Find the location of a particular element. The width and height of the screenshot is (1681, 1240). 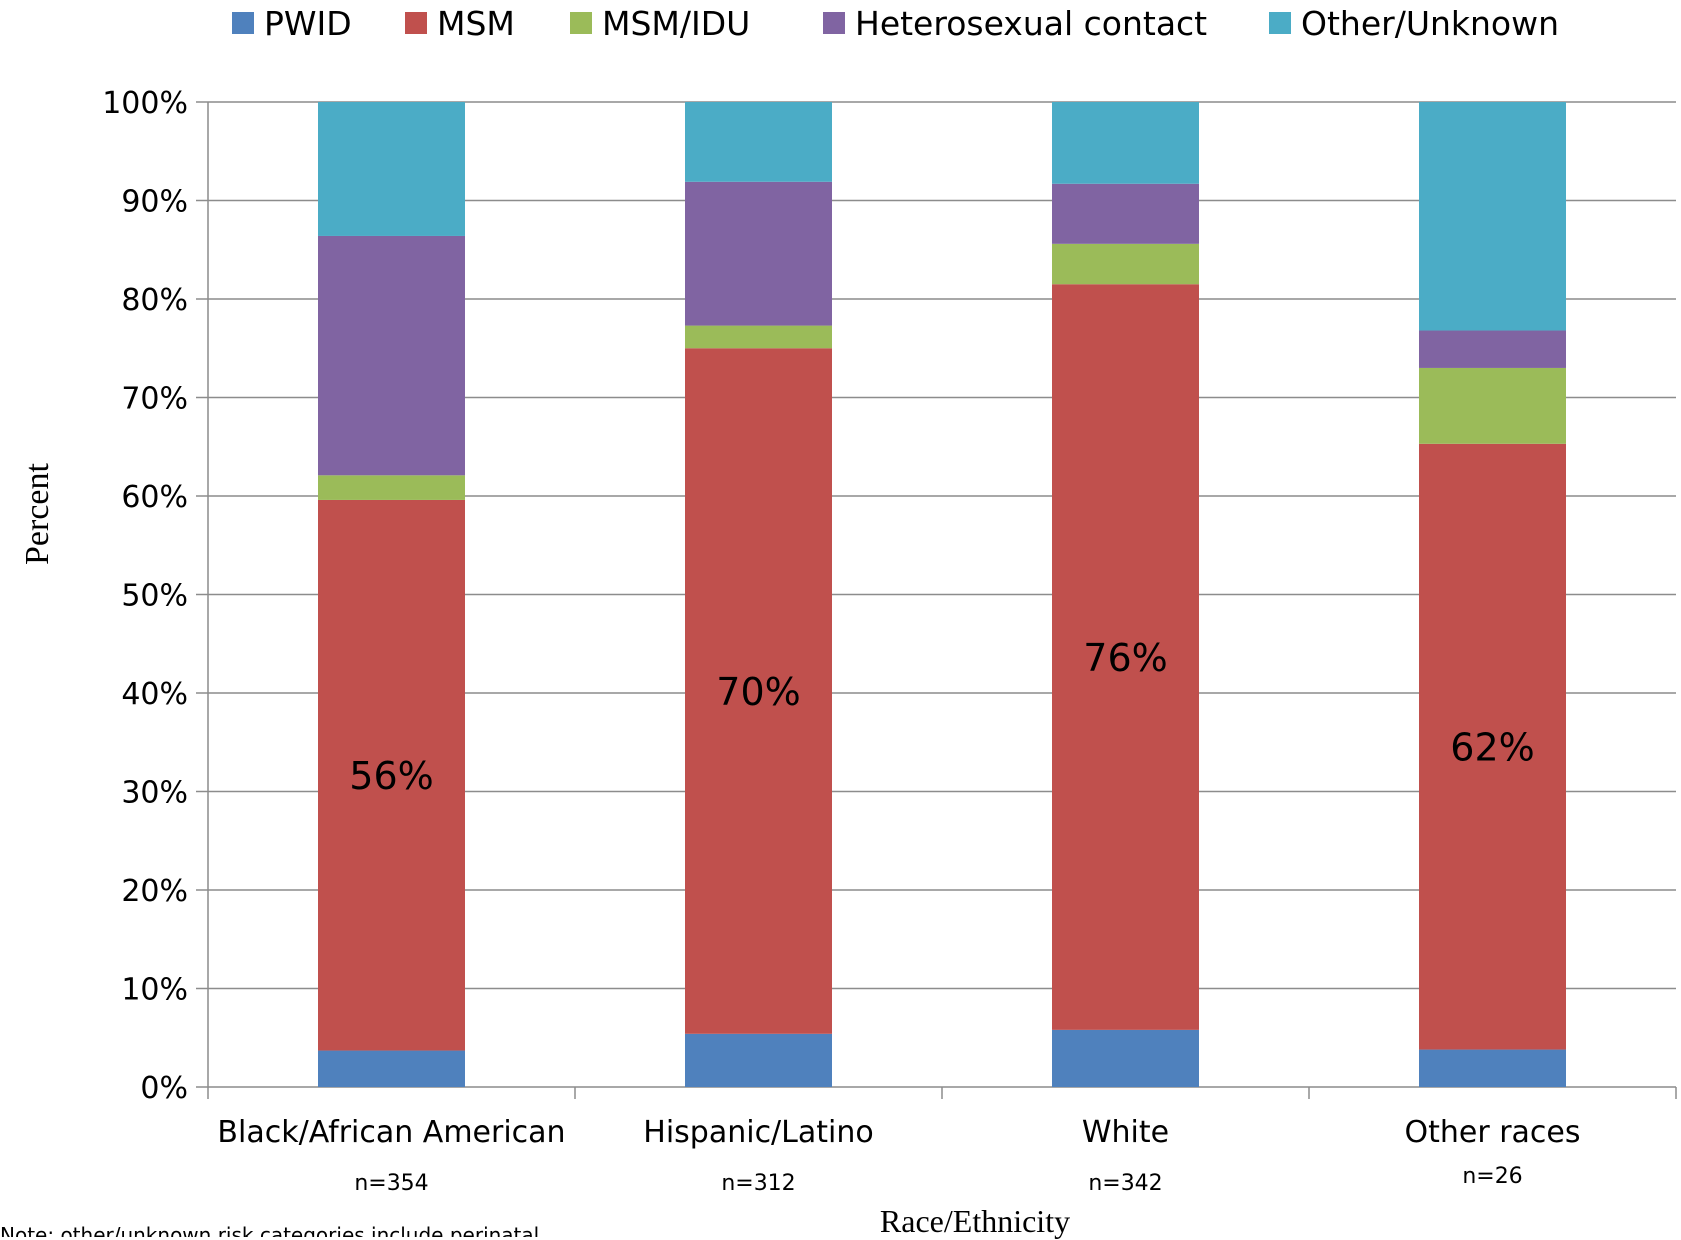

y-tick-label: 60% is located at coordinates (154, 497).